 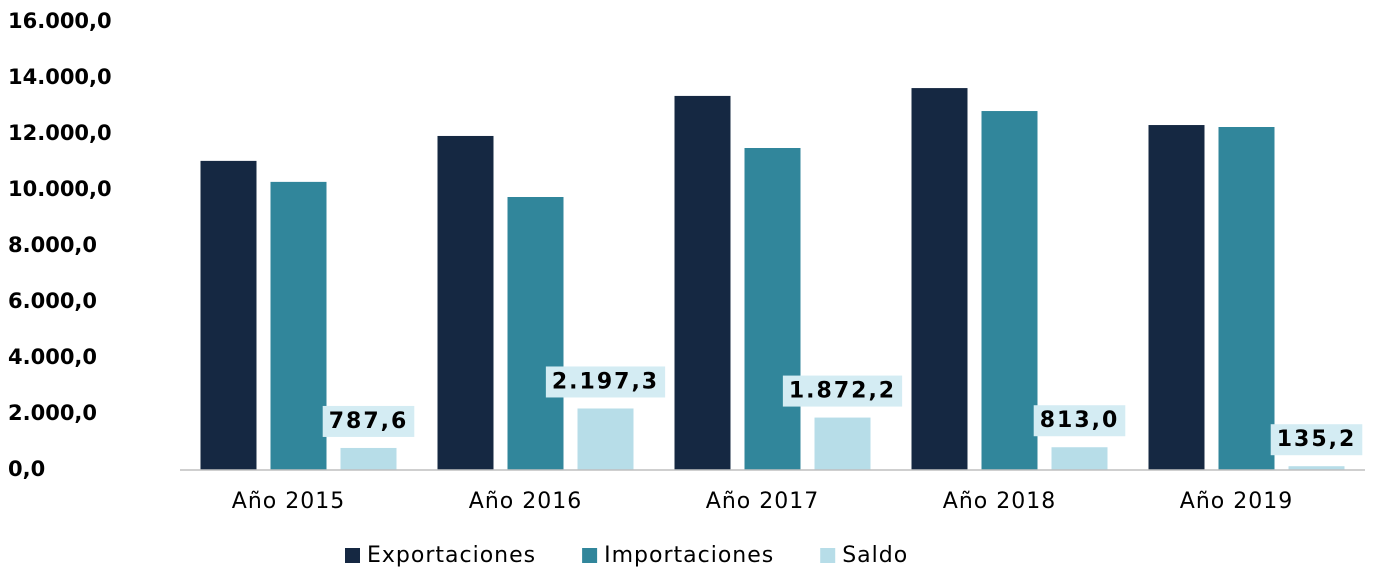 I want to click on y-tick-label: 14.000,0, so click(x=60, y=77).